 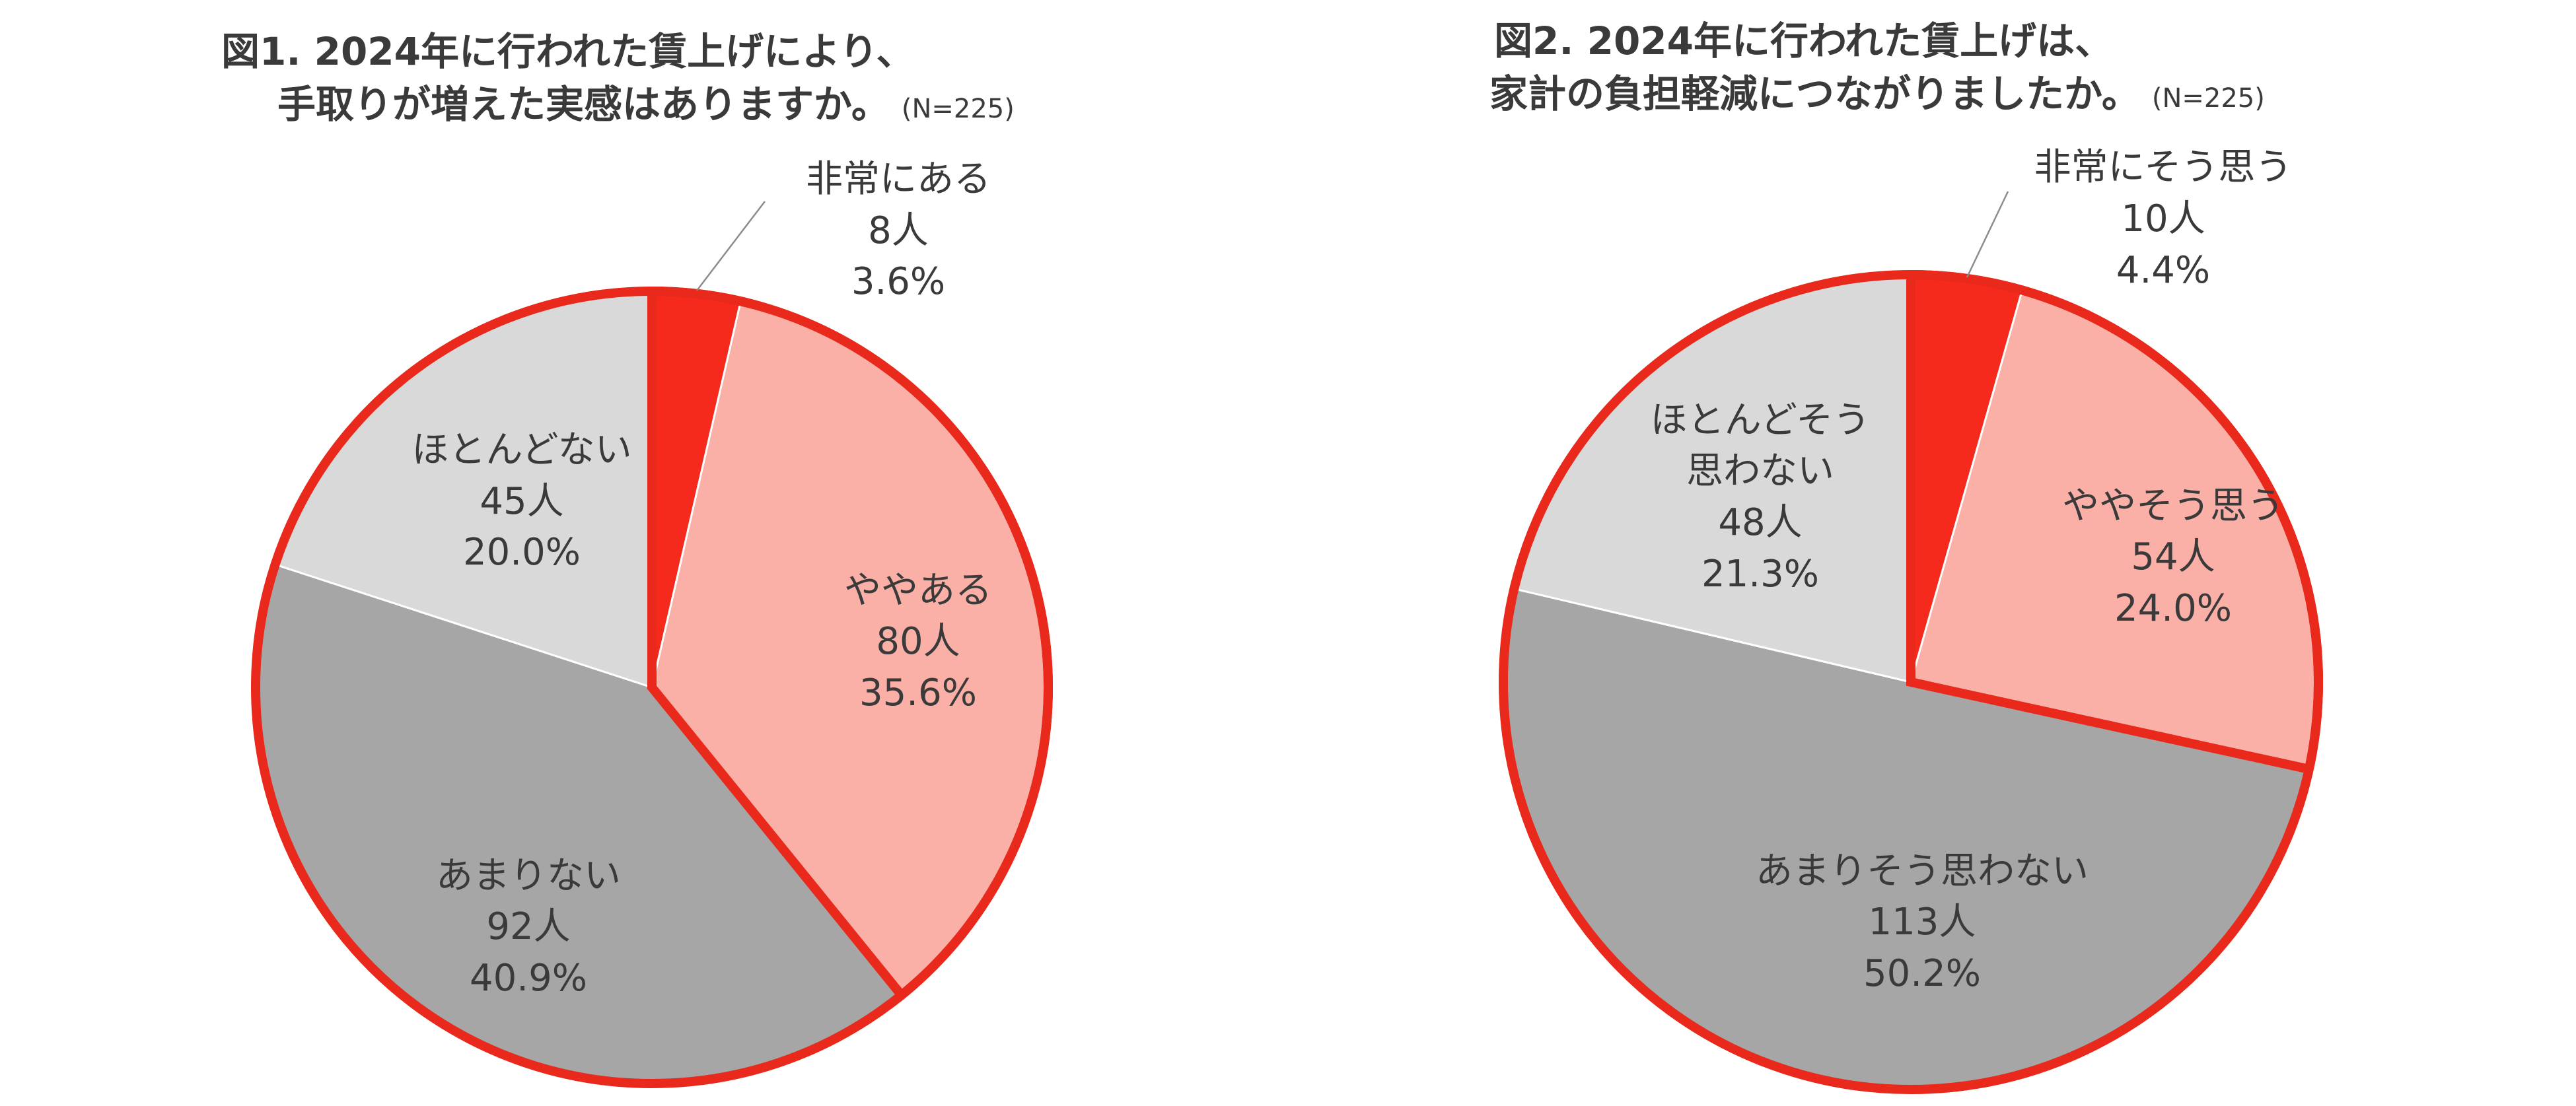 What do you see at coordinates (1803, 41) in the screenshot?
I see `chart2-title-line1: 図2. 2024年に行われた賃上げは、` at bounding box center [1803, 41].